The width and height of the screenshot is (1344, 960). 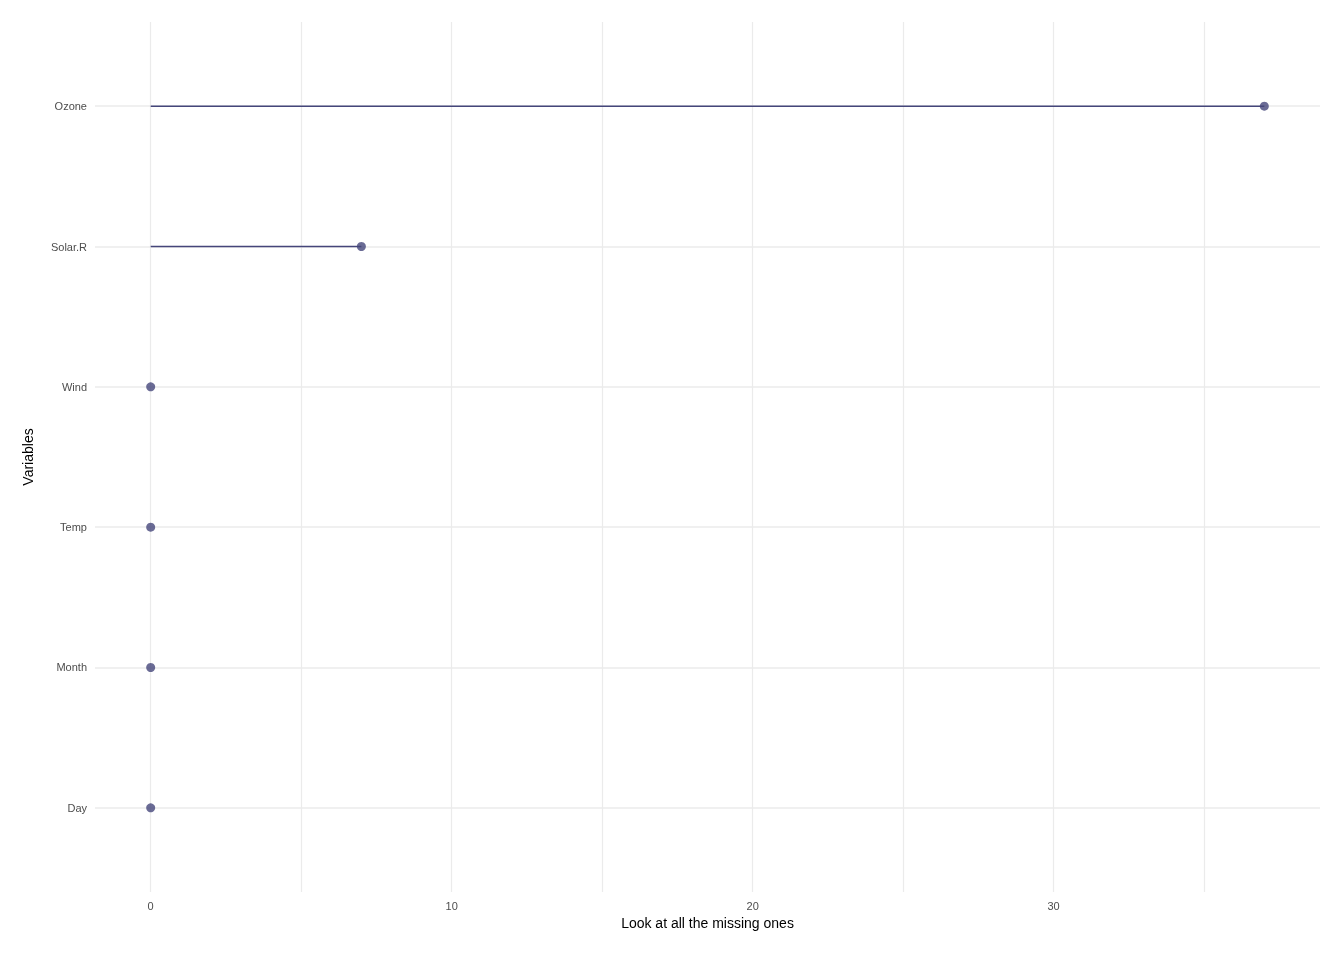 I want to click on x-tick-label: 0, so click(x=150, y=905).